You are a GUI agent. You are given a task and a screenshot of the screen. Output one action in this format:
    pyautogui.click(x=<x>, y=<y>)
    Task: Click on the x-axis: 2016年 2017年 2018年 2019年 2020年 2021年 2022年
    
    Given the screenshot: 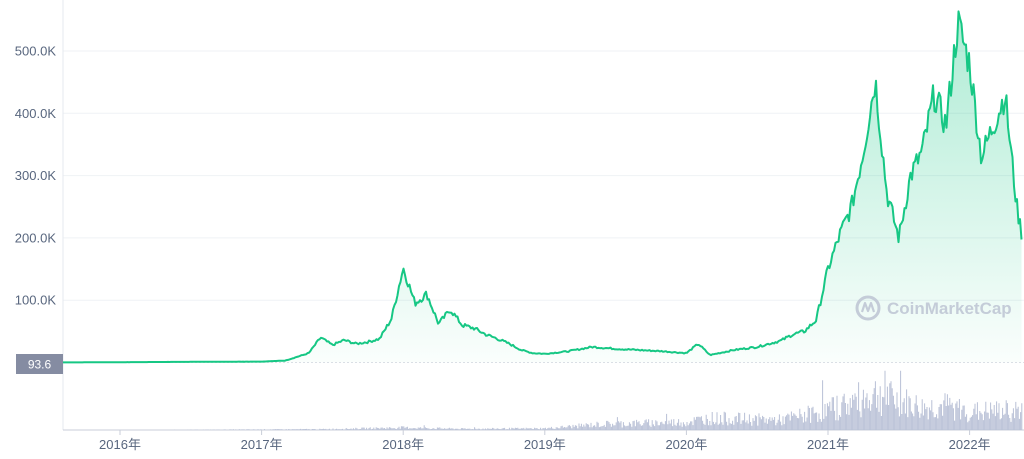 What is the action you would take?
    pyautogui.click(x=545, y=441)
    